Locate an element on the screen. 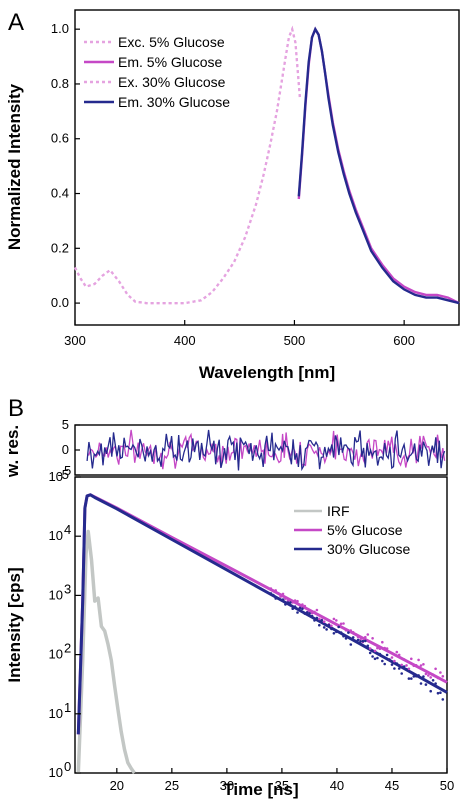  residuals-series-group is located at coordinates (266, 450).